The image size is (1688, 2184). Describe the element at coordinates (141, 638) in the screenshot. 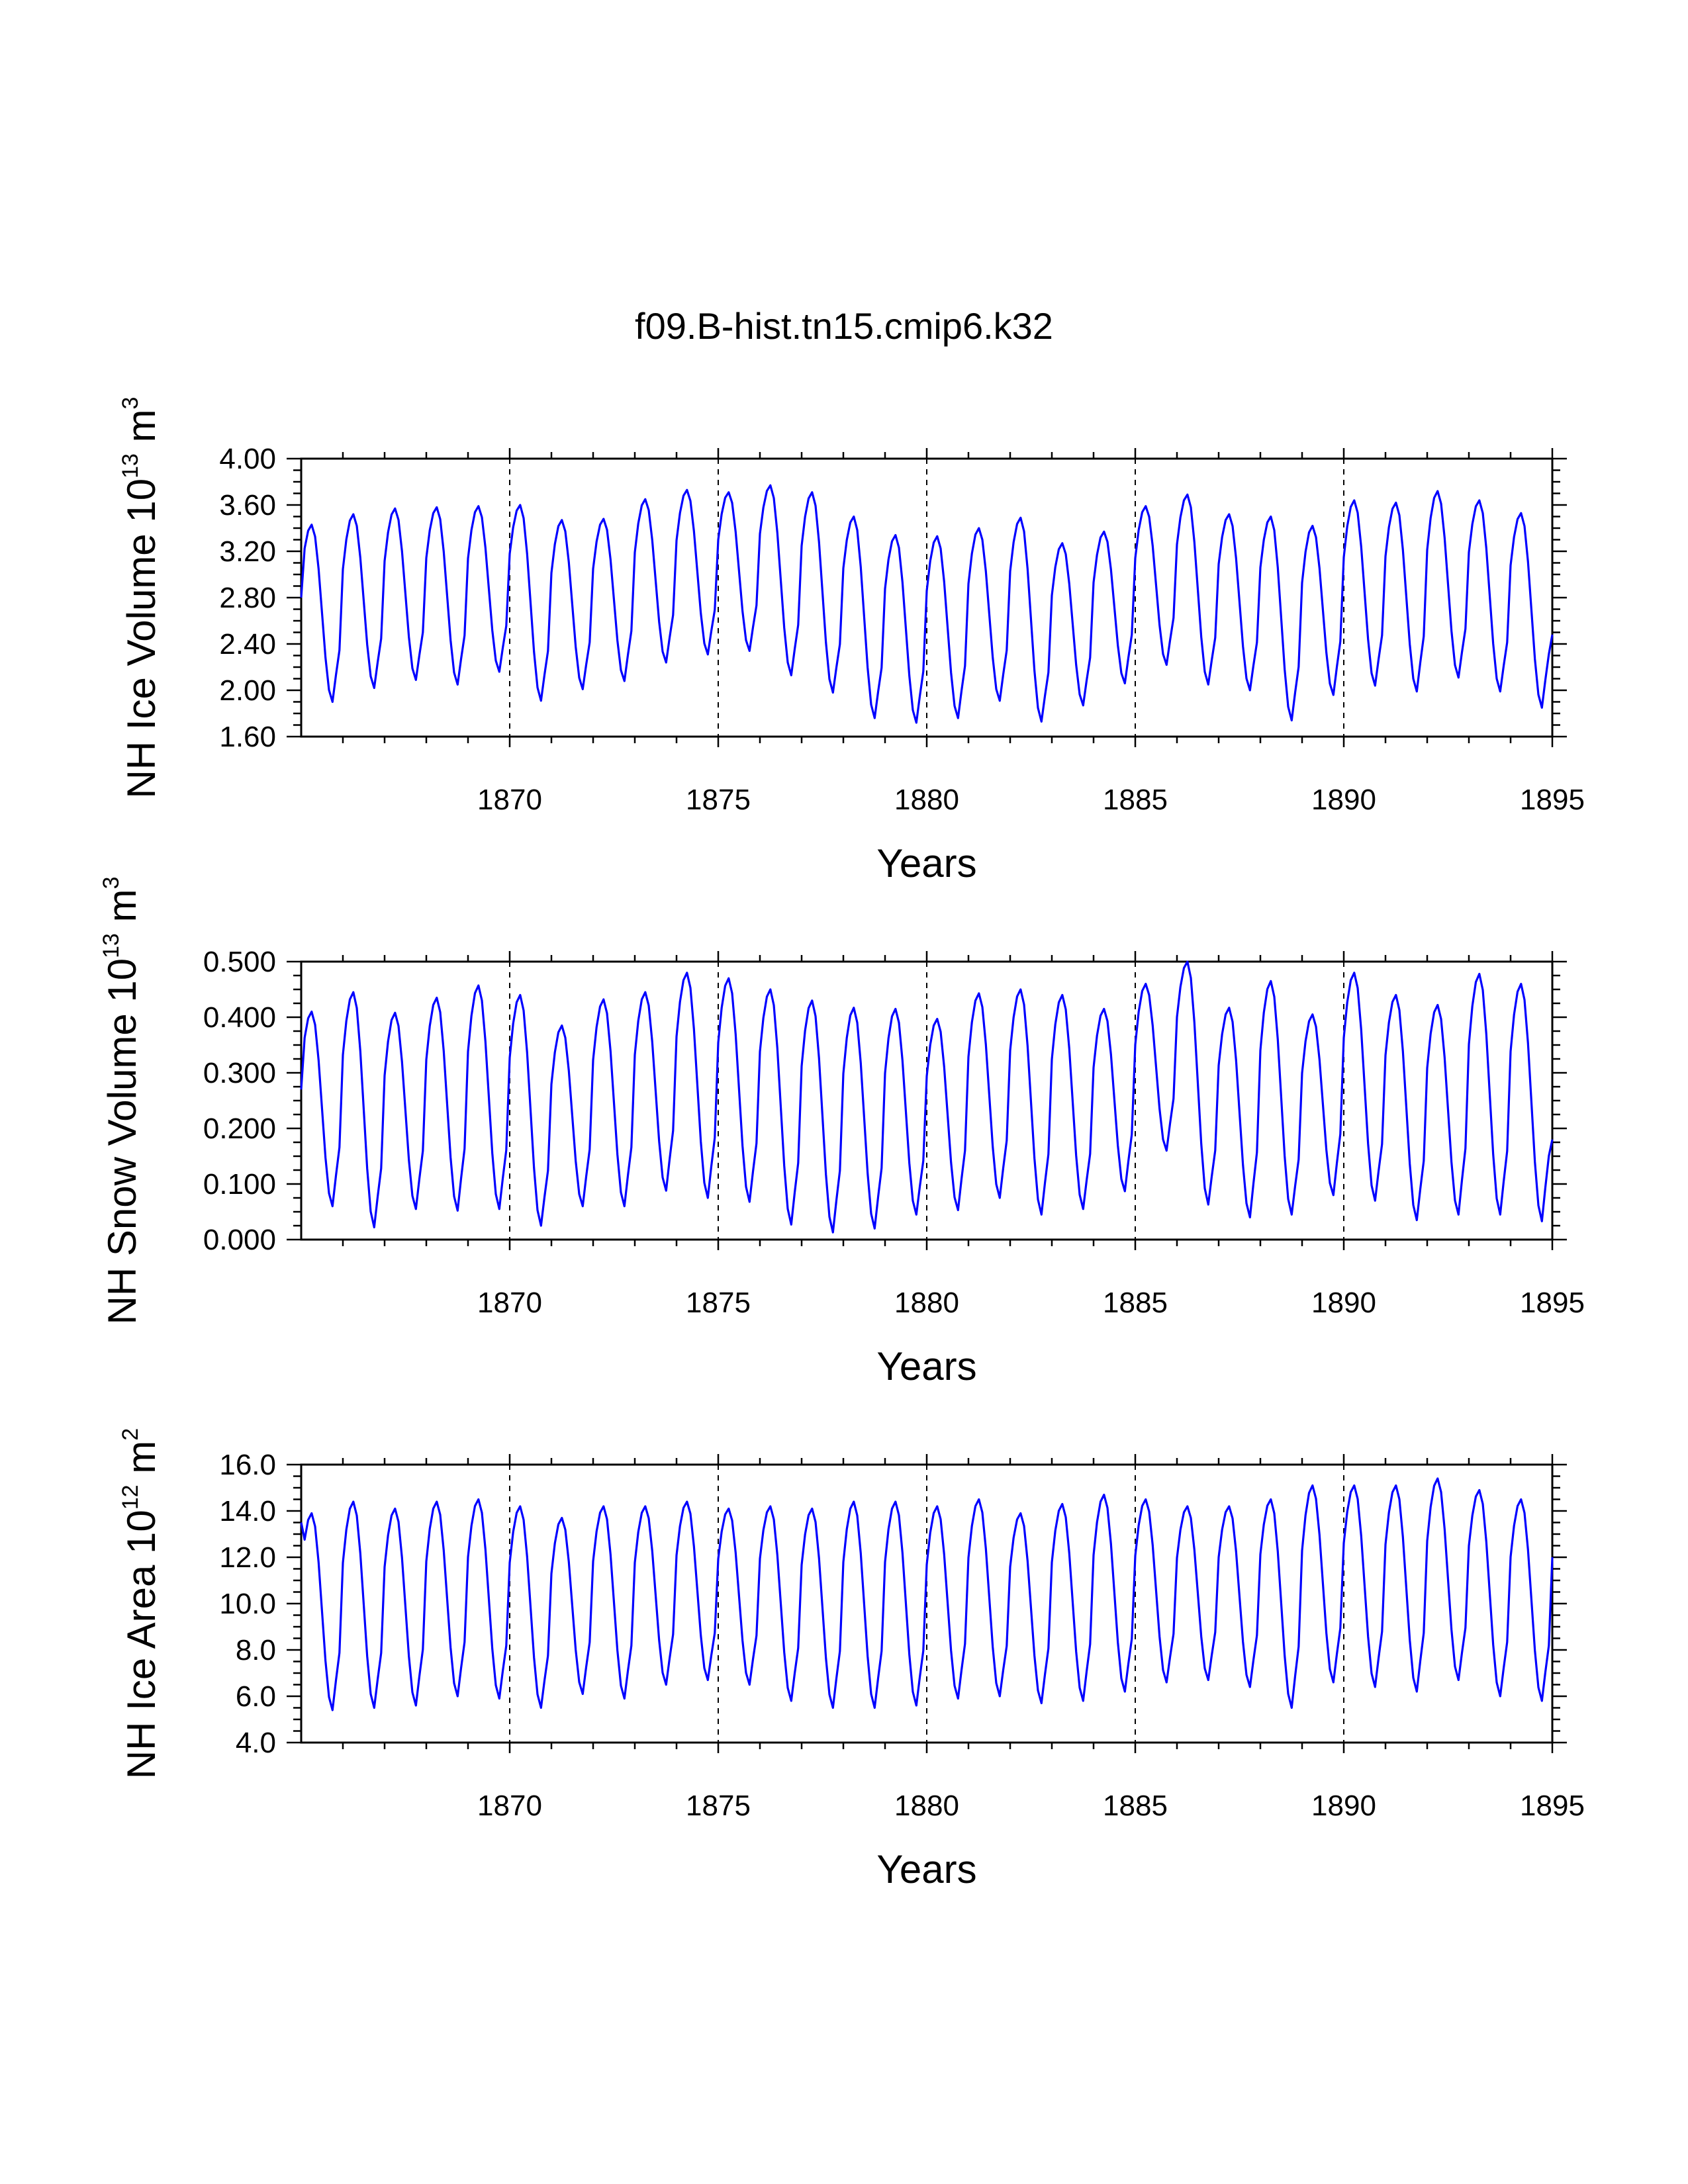

I see `y-axis-label-text: NH Ice Volume 10` at that location.